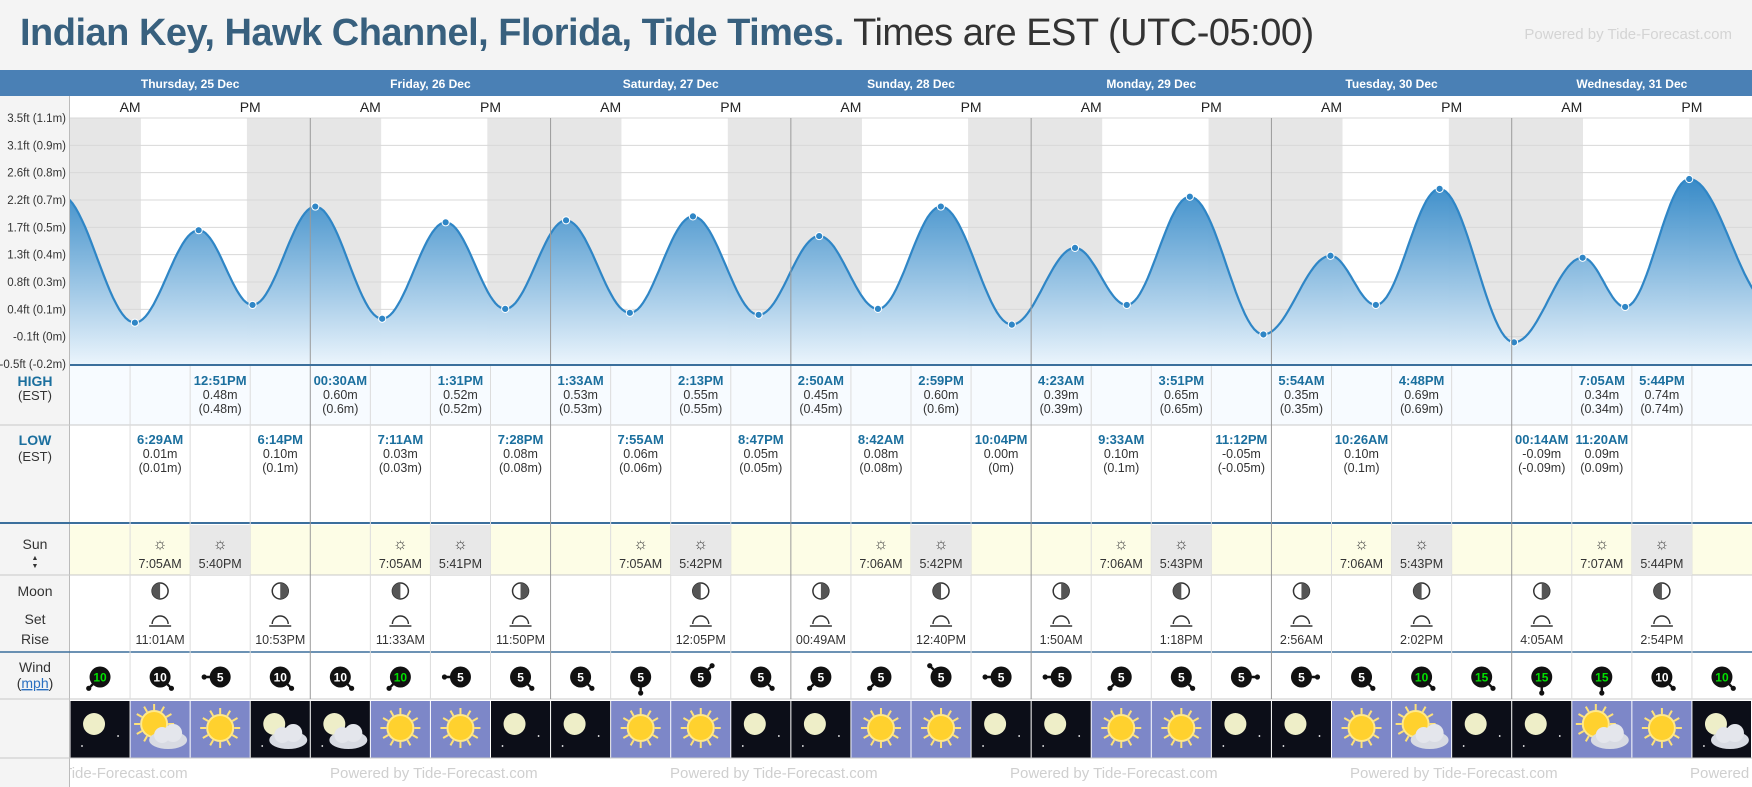  I want to click on day-header-bar, so click(876, 83).